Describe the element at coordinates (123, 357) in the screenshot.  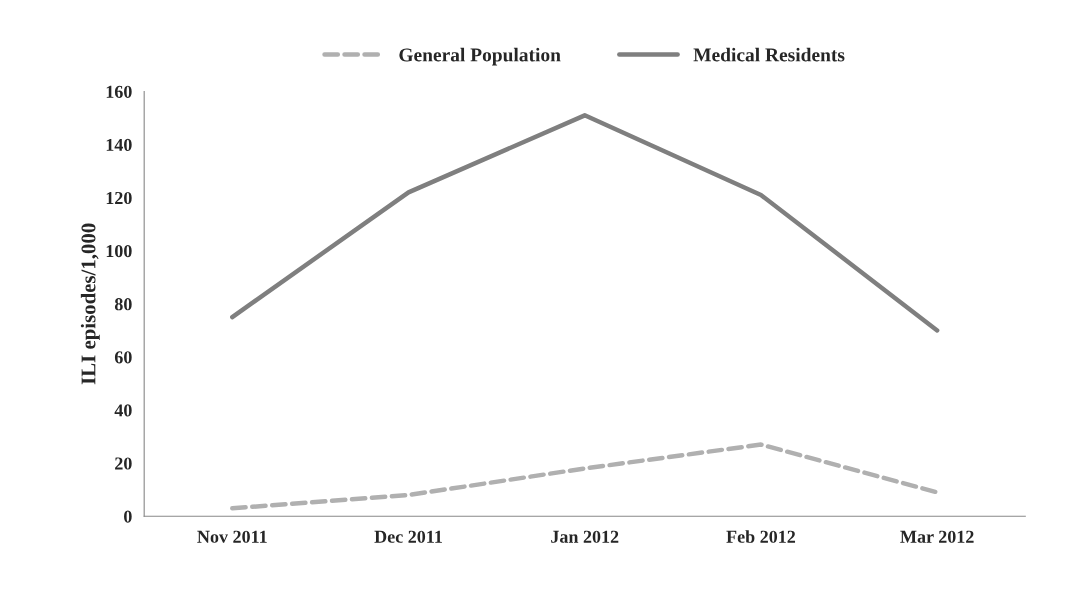
I see `y-tick-label: 60` at that location.